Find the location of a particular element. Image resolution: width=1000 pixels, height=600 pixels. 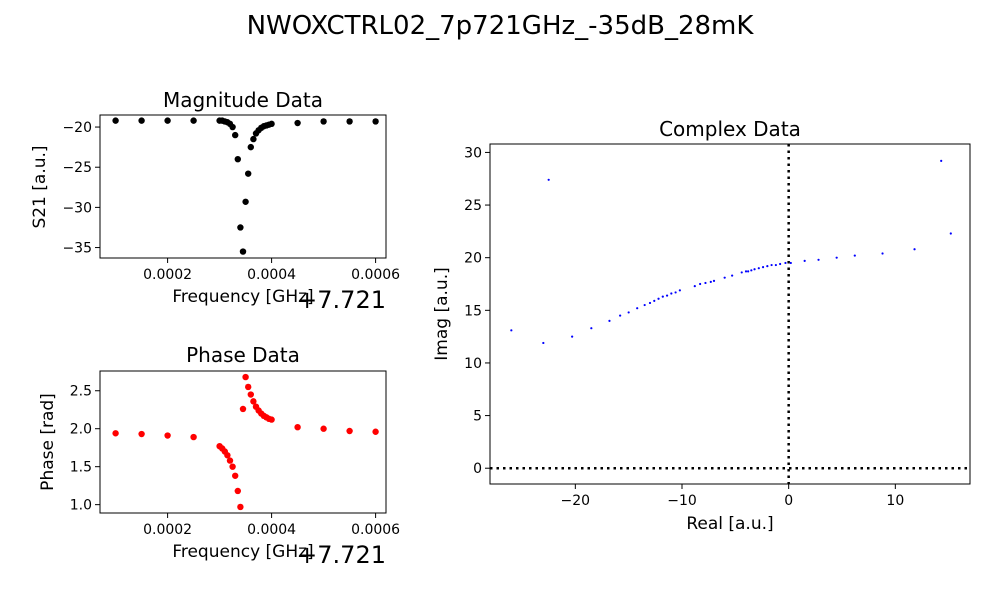

complex-xtick-label: 0 is located at coordinates (788, 501).